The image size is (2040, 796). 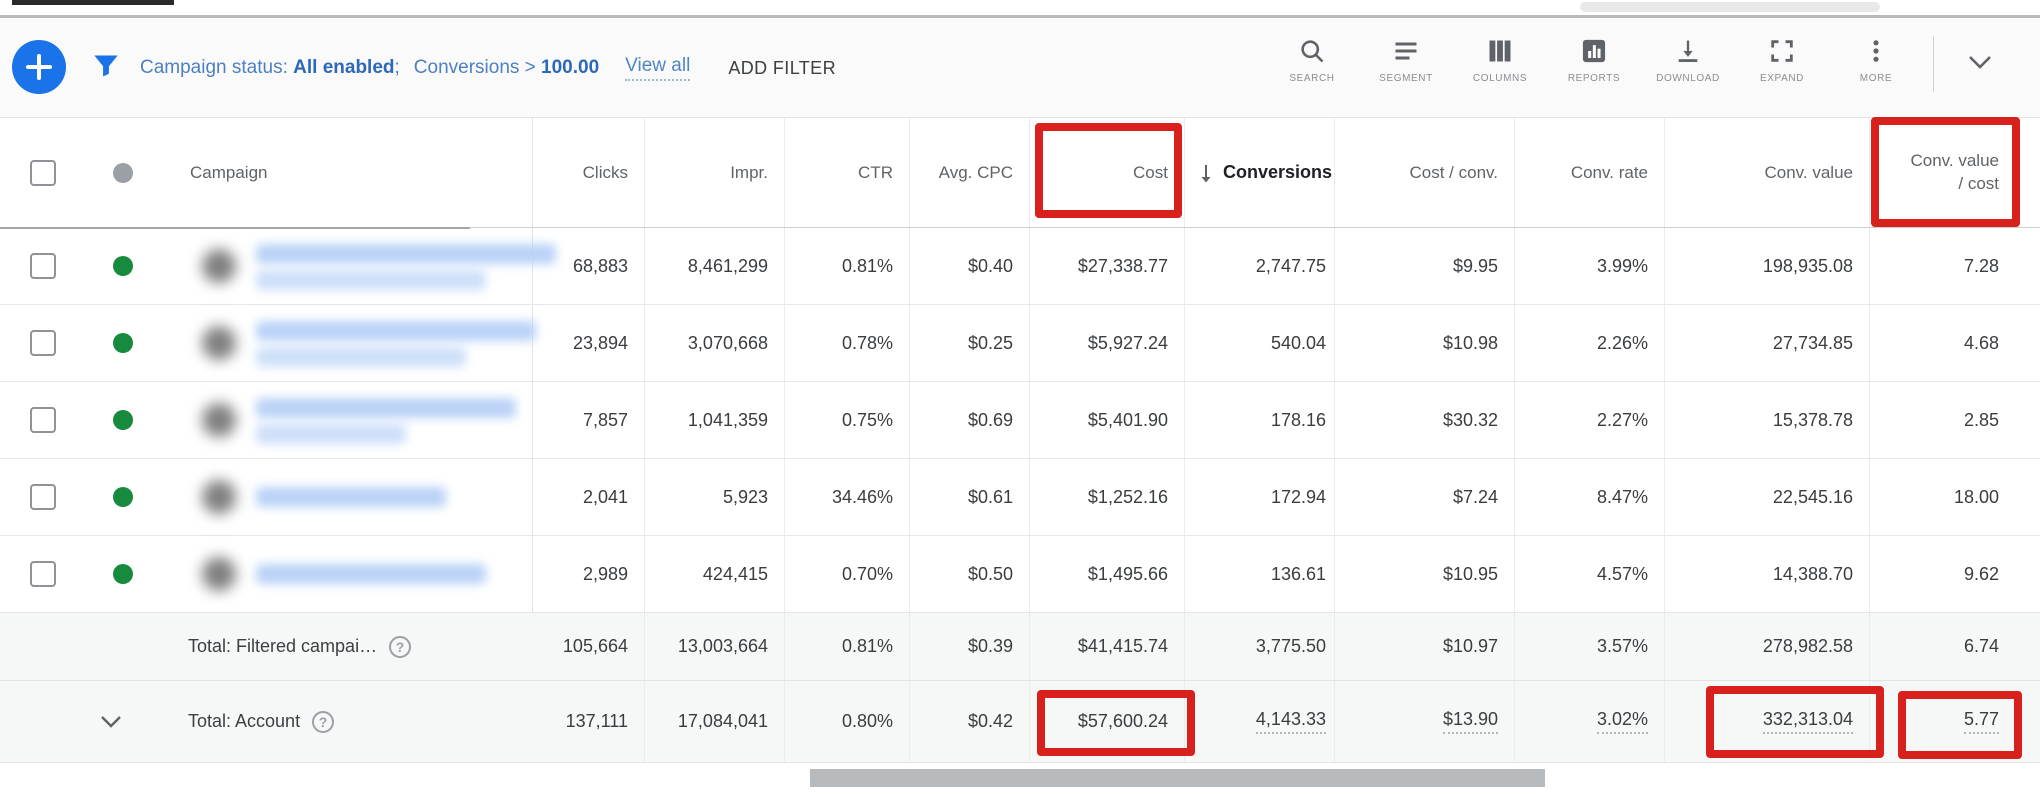 I want to click on expand-totals-button, so click(x=111, y=722).